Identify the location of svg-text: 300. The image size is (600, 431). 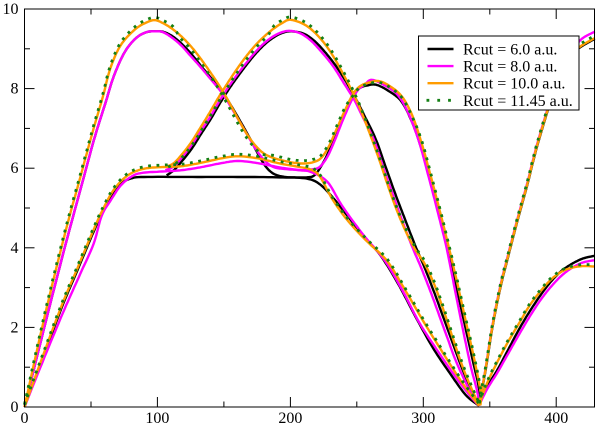
(423, 418).